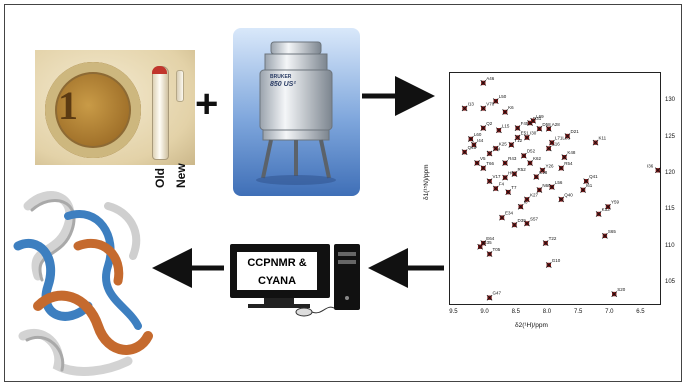 The image size is (688, 388). What do you see at coordinates (571, 152) in the screenshot?
I see `peak-label-32: K48` at bounding box center [571, 152].